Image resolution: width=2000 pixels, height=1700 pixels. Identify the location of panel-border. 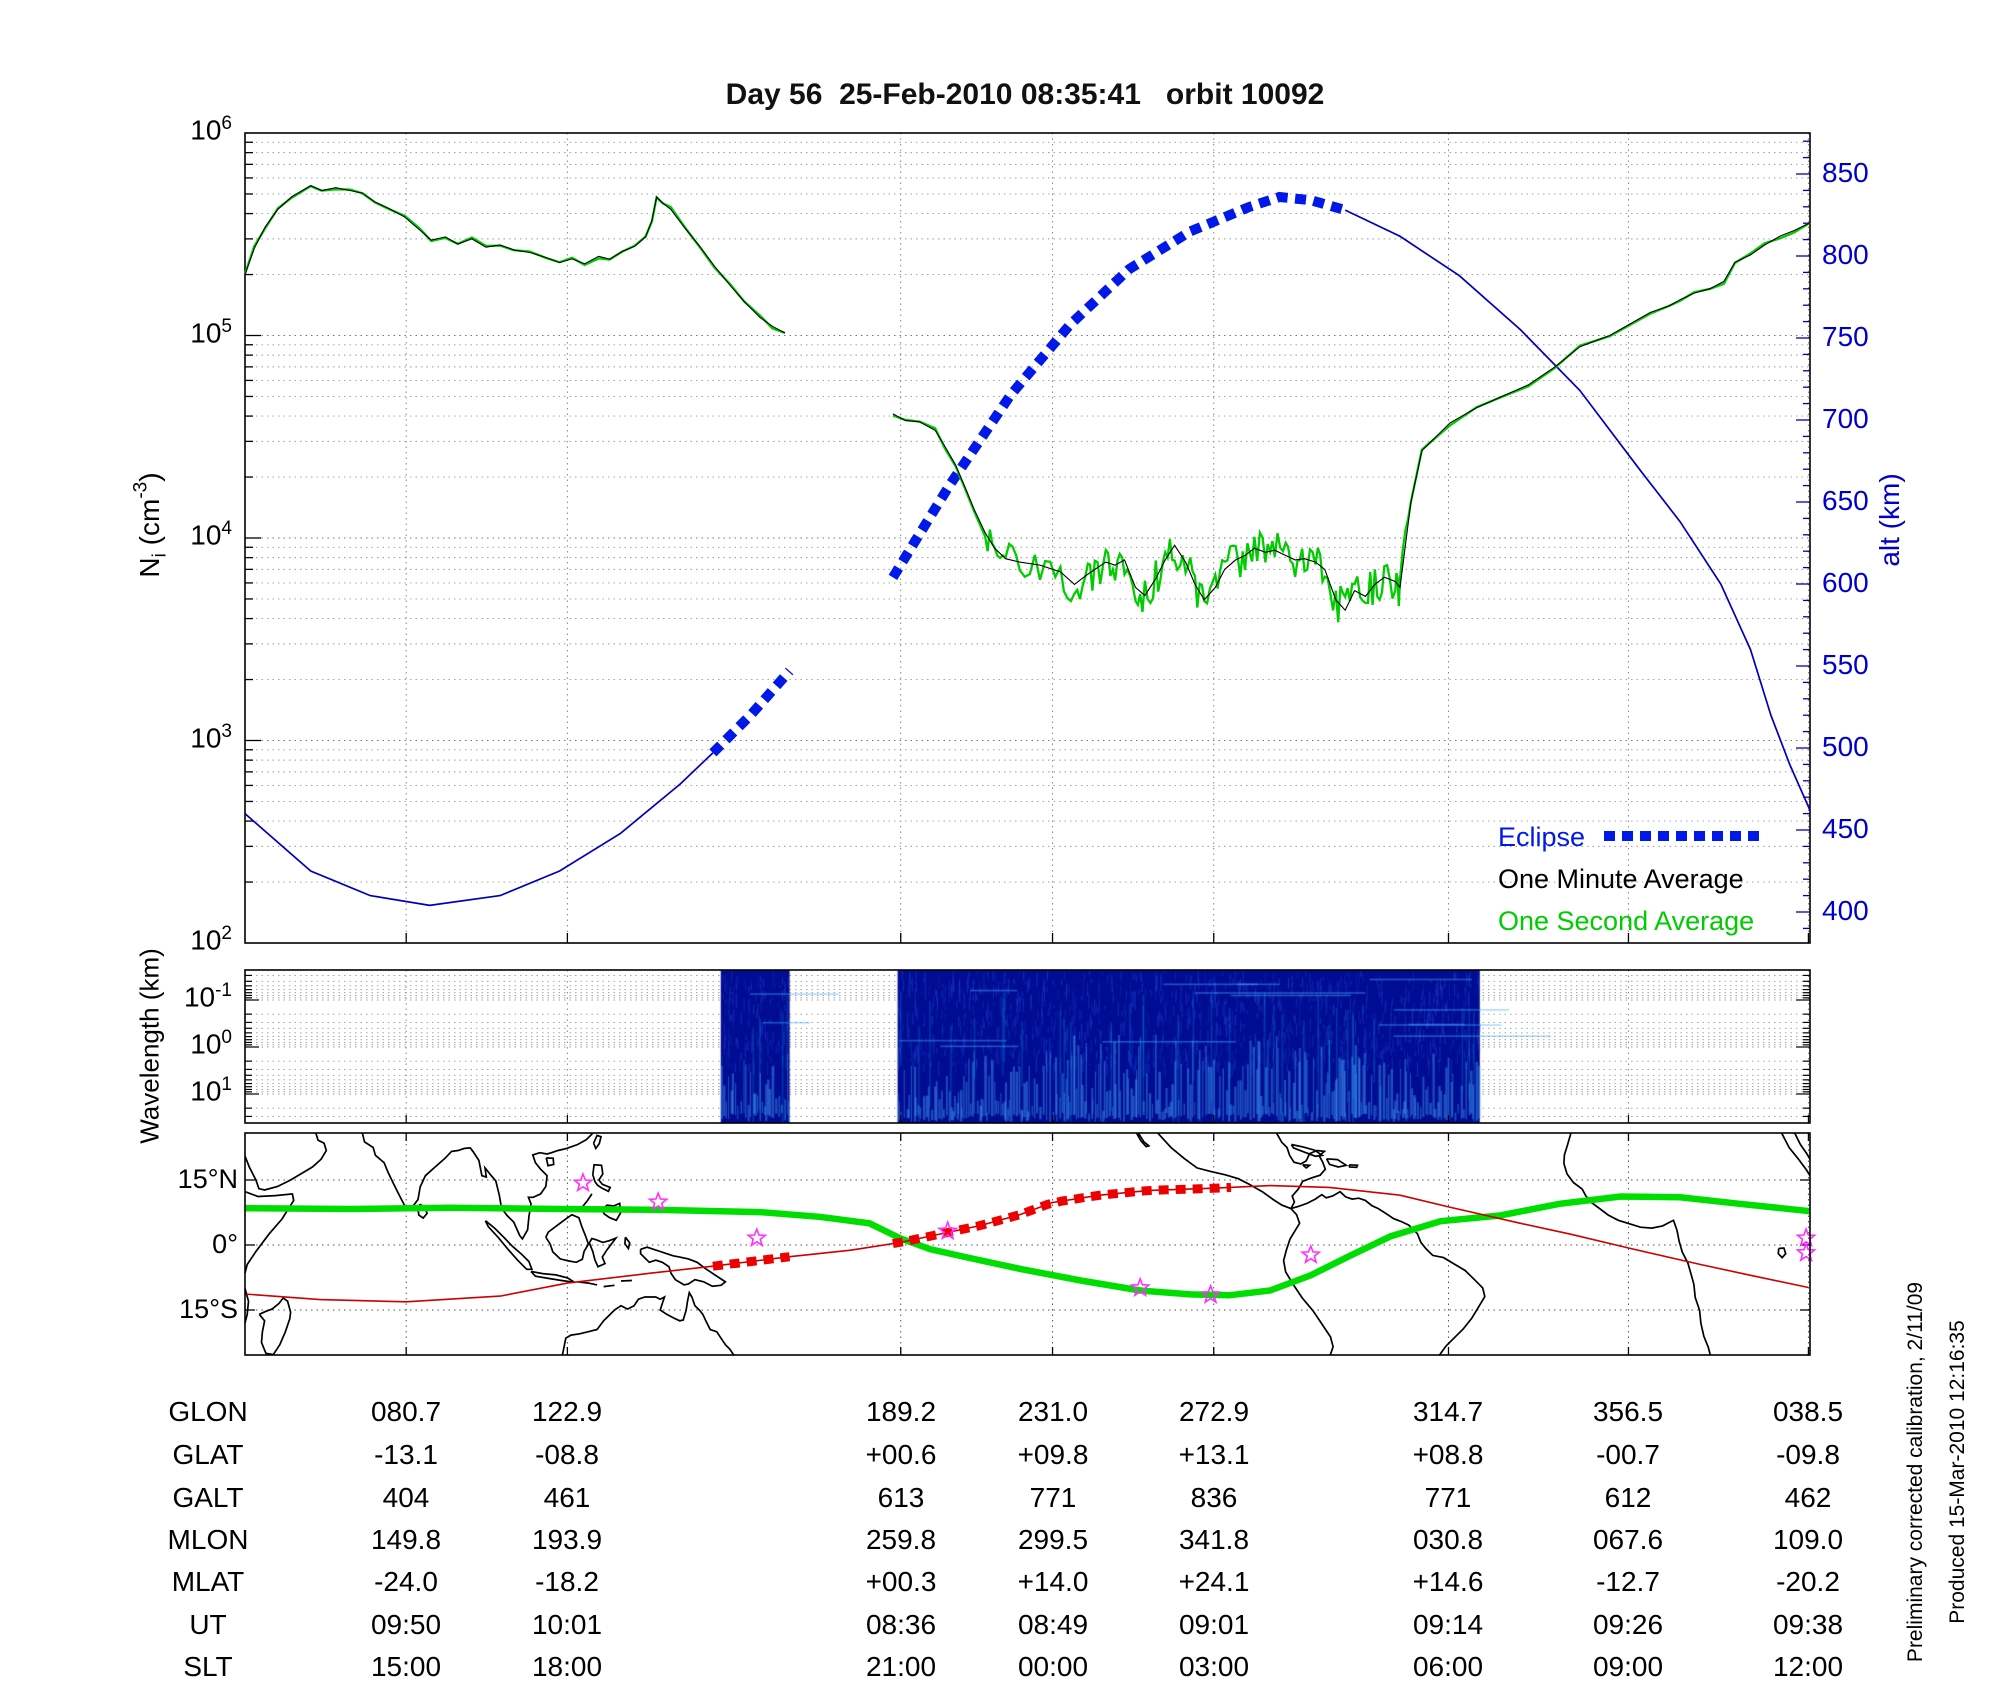
(1027, 1046).